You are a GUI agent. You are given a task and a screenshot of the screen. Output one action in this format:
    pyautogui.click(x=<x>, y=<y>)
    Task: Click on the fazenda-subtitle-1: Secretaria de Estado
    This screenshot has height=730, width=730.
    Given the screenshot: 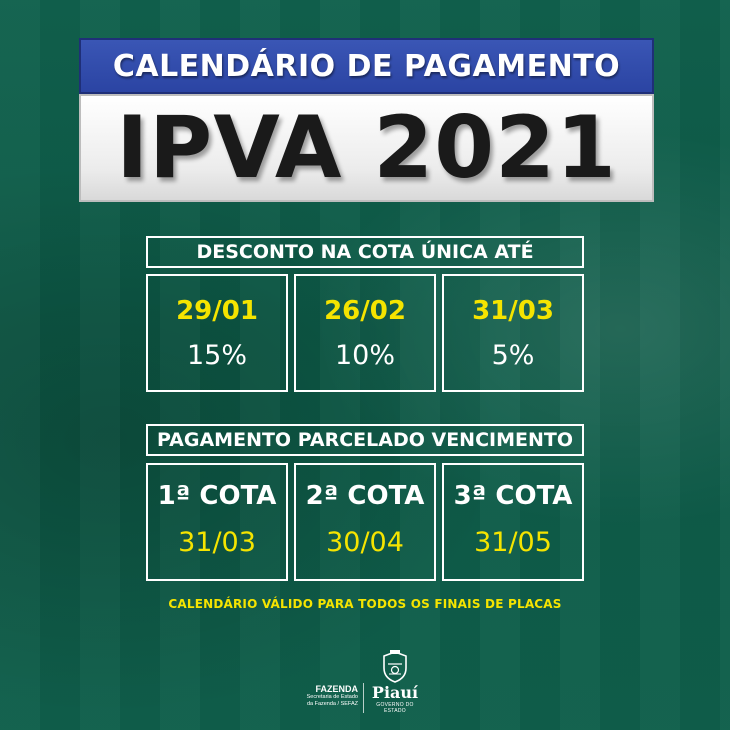 What is the action you would take?
    pyautogui.click(x=332, y=697)
    